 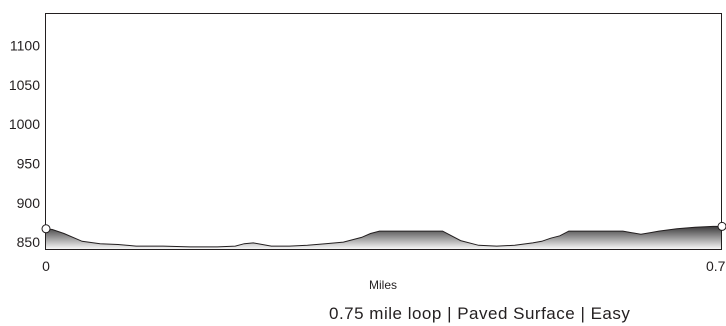 I want to click on y-tick-label: 1000, so click(x=24, y=124).